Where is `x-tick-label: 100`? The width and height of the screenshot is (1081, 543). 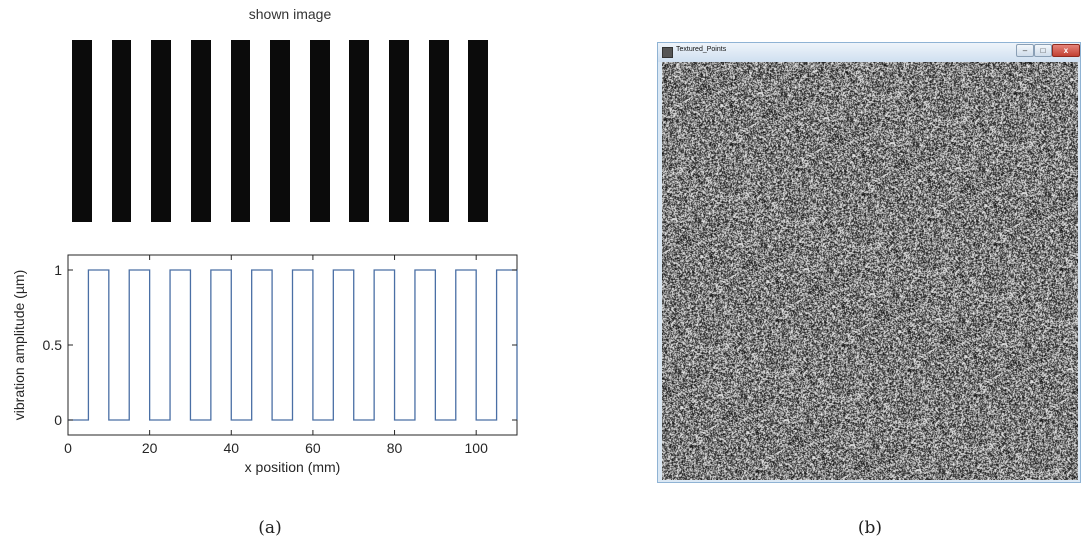
x-tick-label: 100 is located at coordinates (477, 448).